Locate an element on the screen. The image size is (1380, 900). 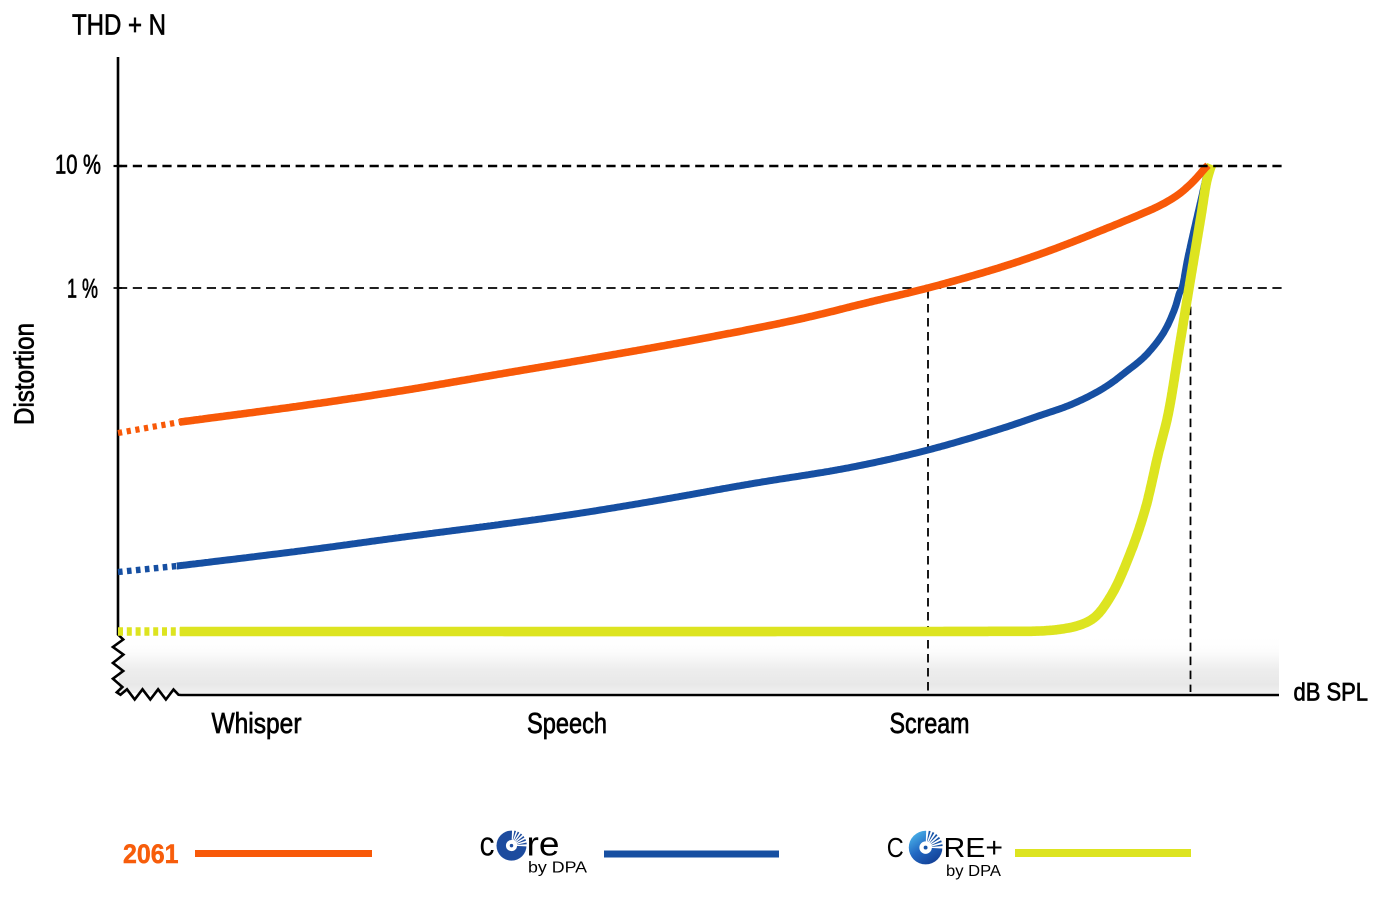
svg-text: 1 % is located at coordinates (82, 289).